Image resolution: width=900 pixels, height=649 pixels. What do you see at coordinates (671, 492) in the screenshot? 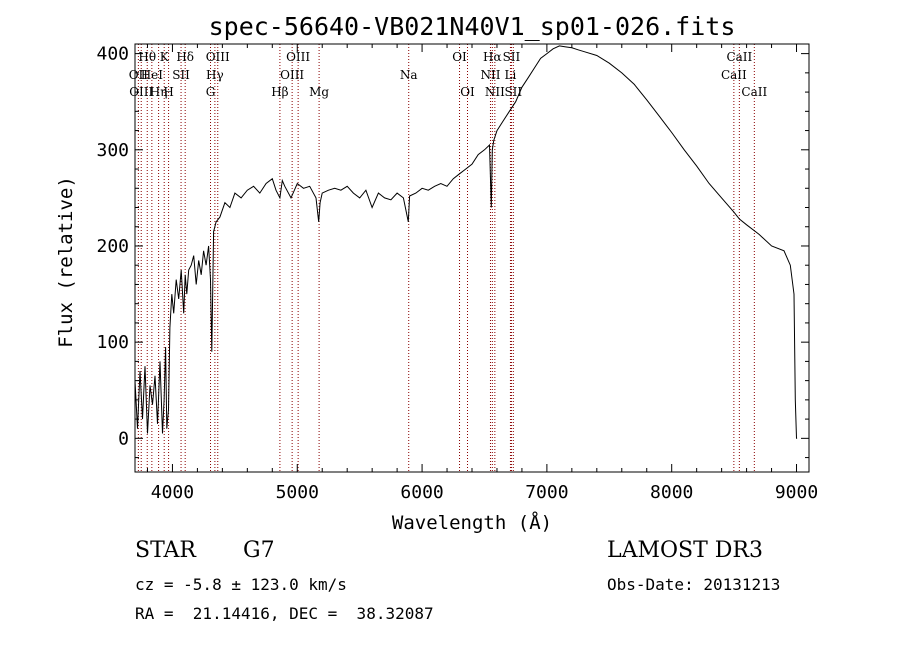
I see `x-tick-label: 8000` at bounding box center [671, 492].